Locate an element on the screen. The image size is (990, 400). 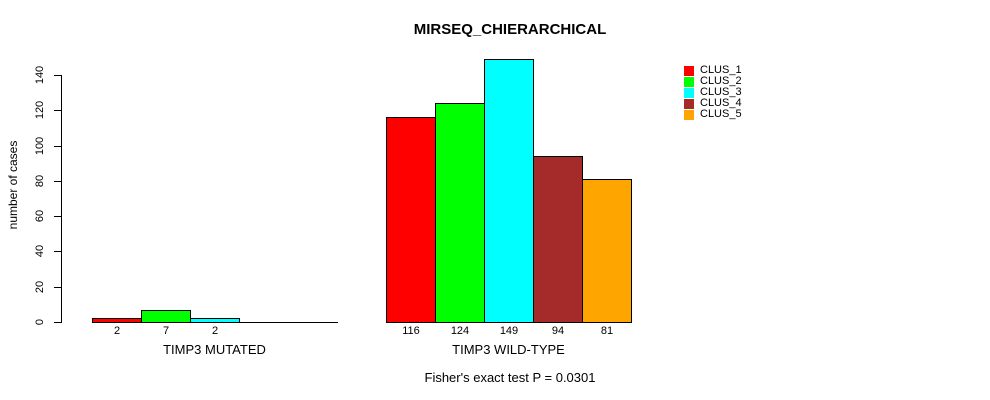
legend-item: CLUS_1 is located at coordinates (713, 70).